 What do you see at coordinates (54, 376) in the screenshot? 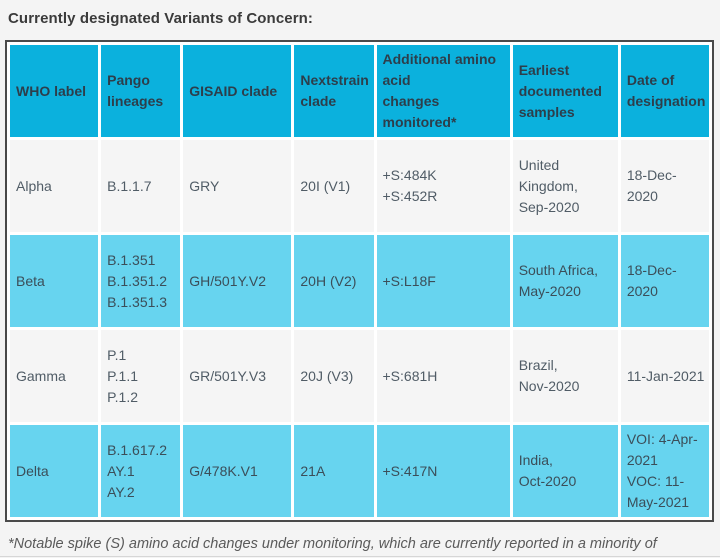
I see `cell-who-label: Gamma` at bounding box center [54, 376].